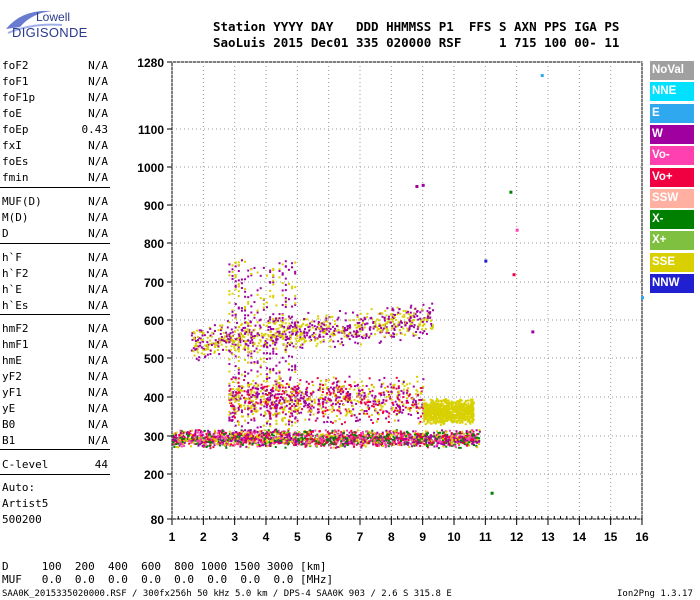 This screenshot has width=700, height=600. I want to click on auto-code: 500200, so click(22, 519).